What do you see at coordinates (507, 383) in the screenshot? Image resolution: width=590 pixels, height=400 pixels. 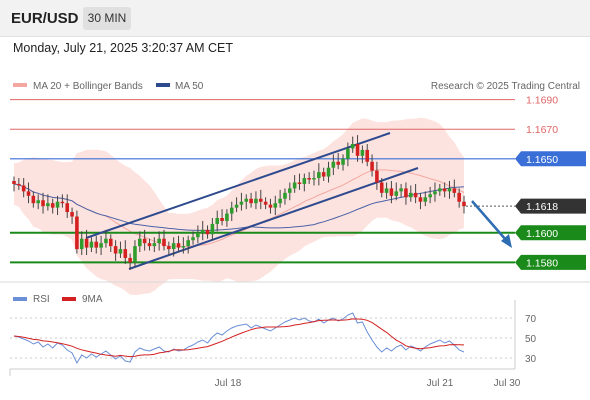 I see `x-tick-label: Jul 30` at bounding box center [507, 383].